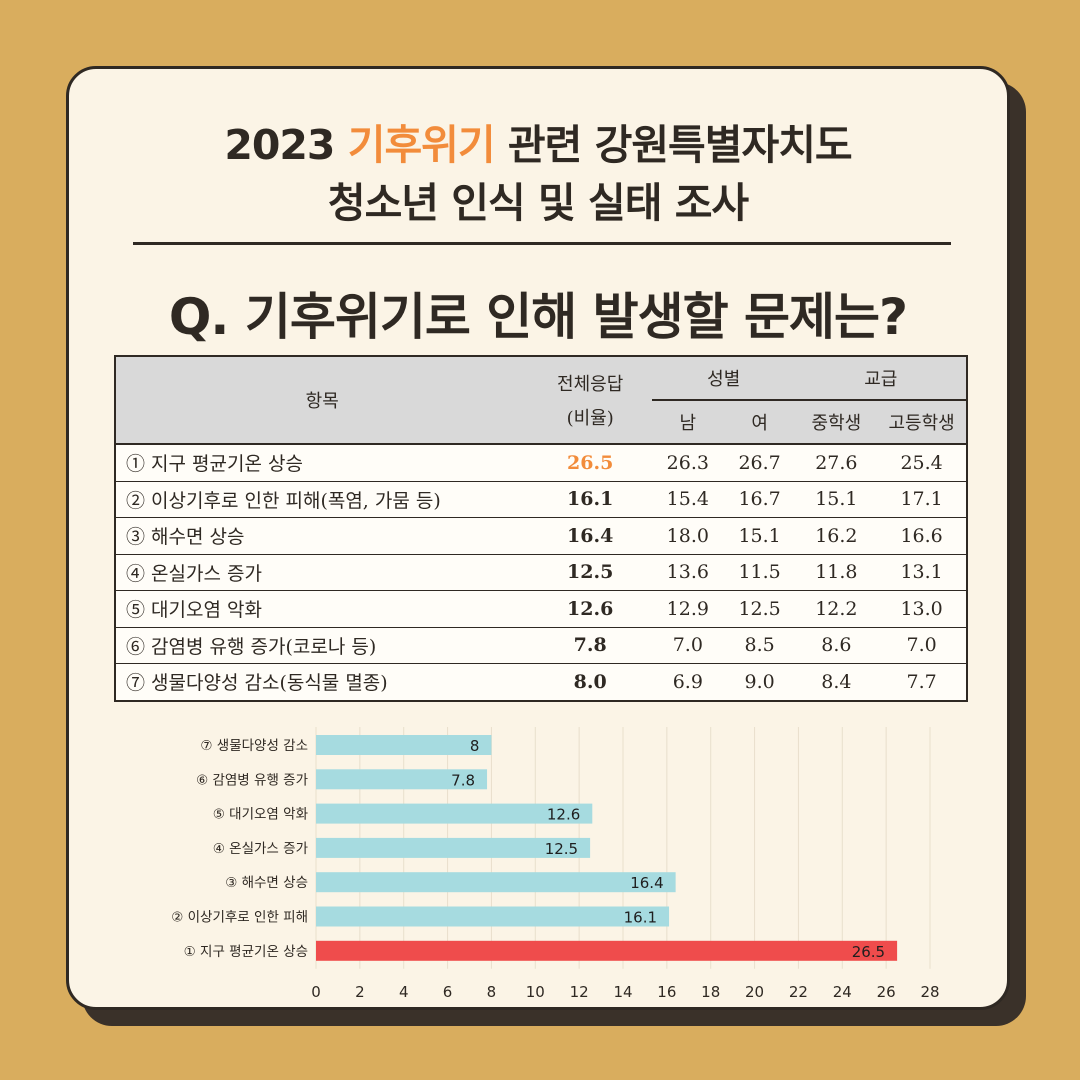 This screenshot has height=1080, width=1080. I want to click on header-gender: 성별, so click(723, 378).